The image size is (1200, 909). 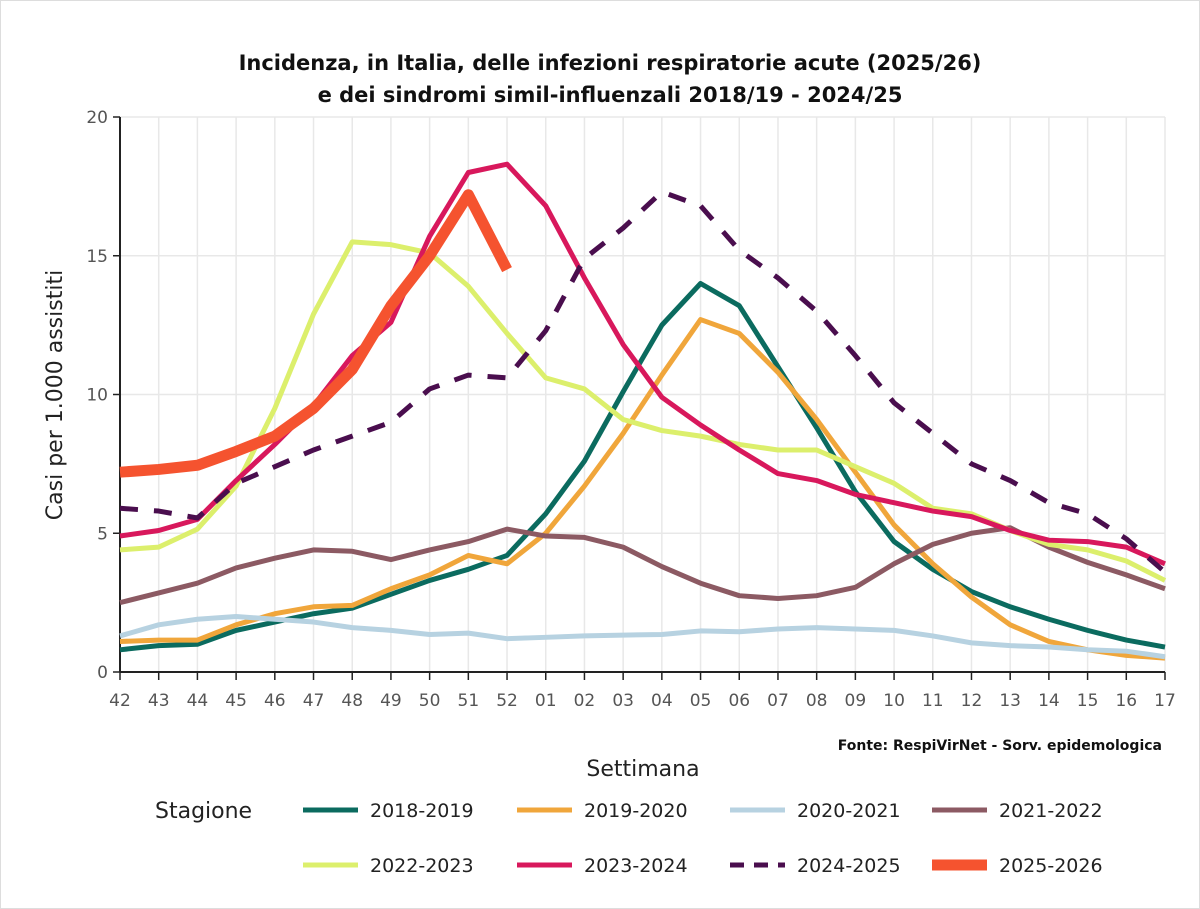 I want to click on x-tick-label: 17, so click(x=1165, y=701).